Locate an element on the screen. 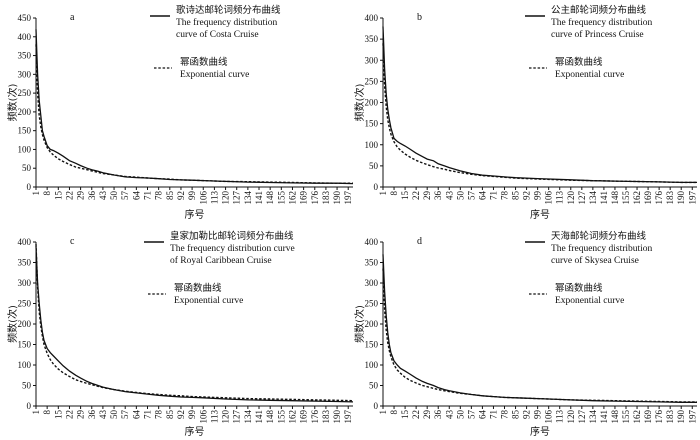 Image resolution: width=700 pixels, height=440 pixels. x-tick-label: 85 is located at coordinates (516, 415).